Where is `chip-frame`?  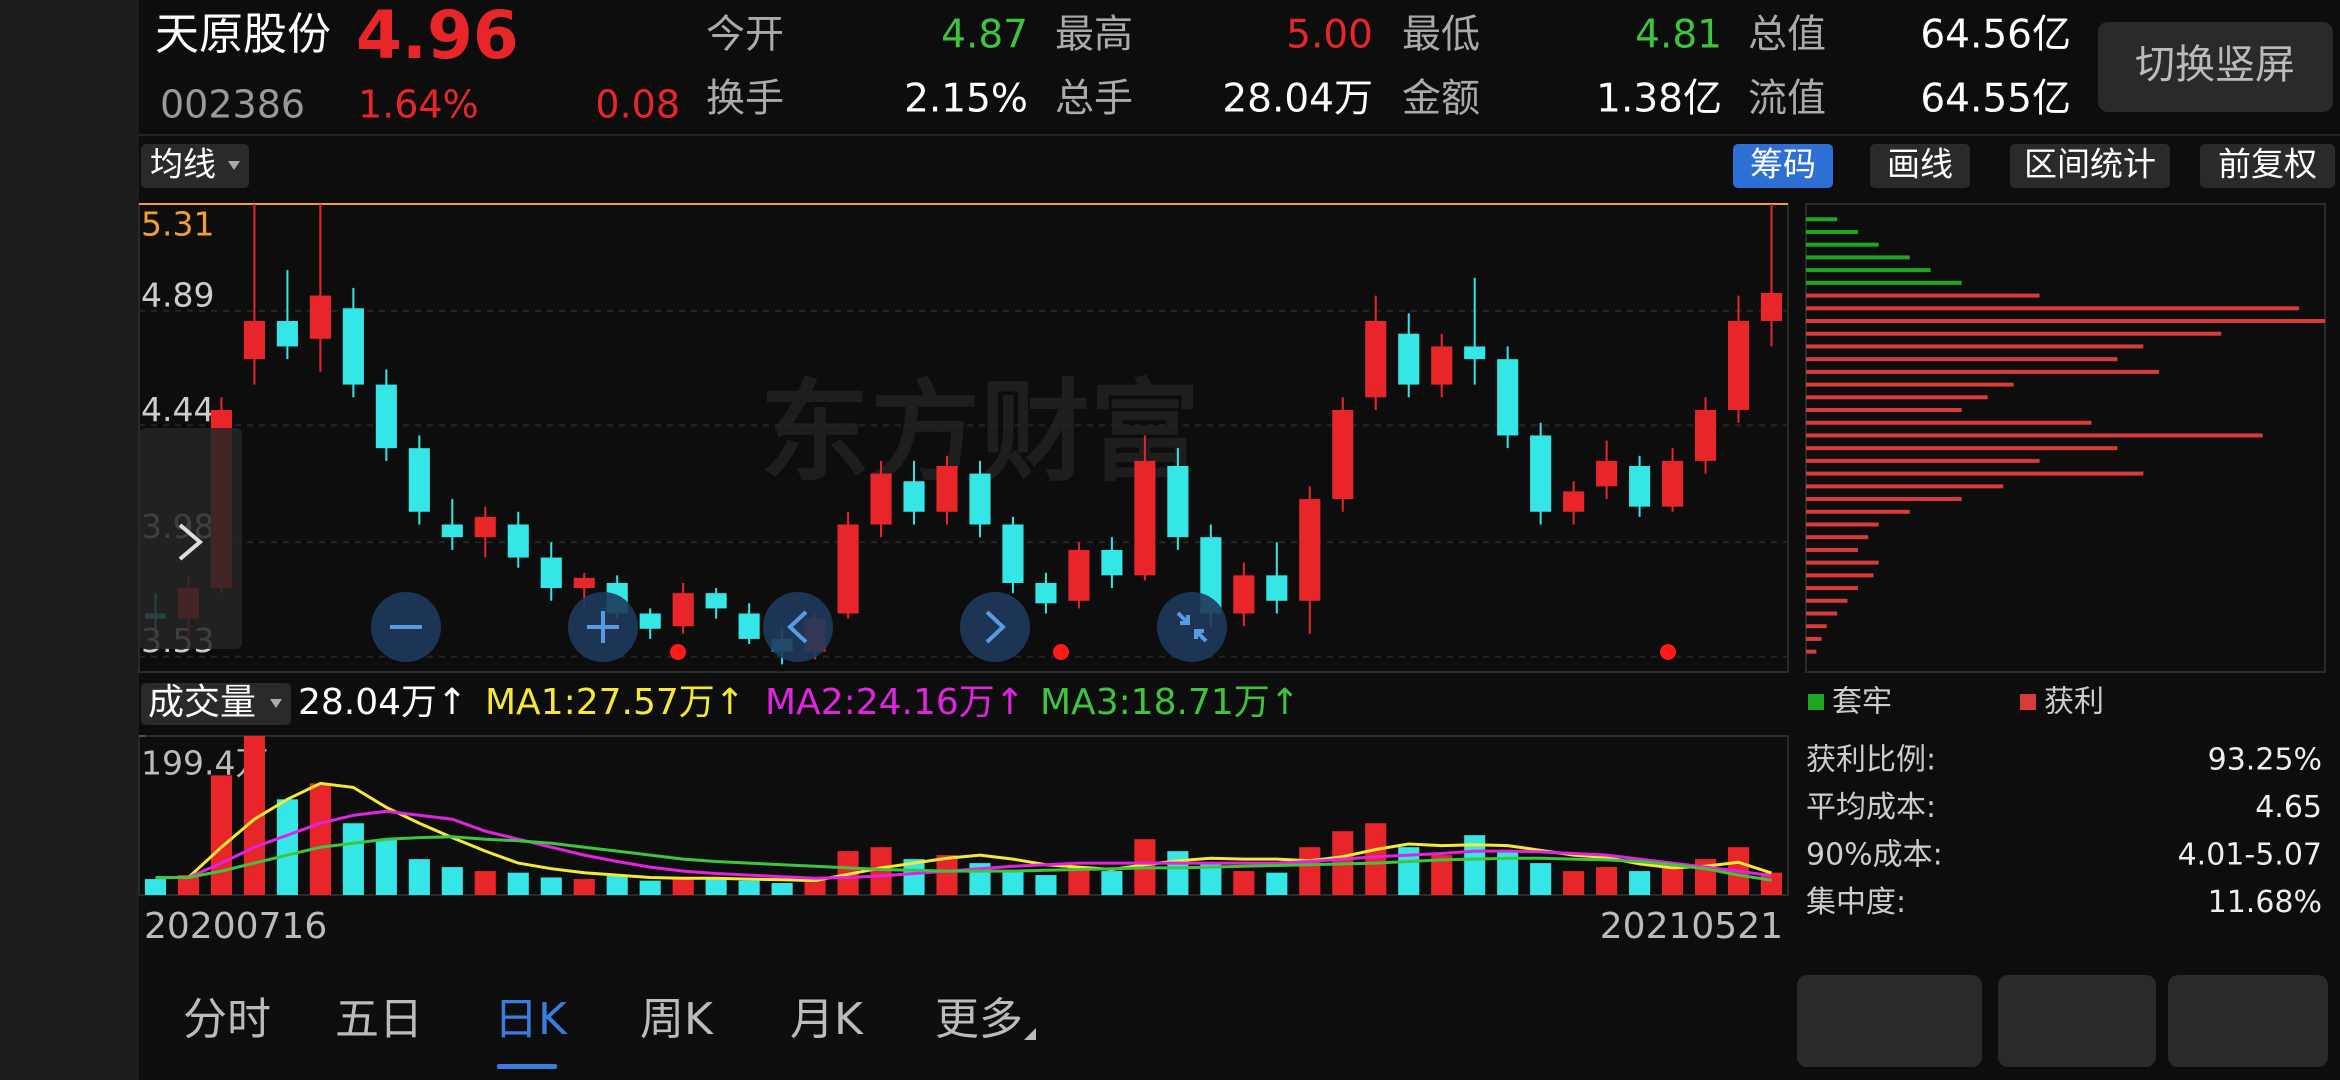 chip-frame is located at coordinates (2065, 438).